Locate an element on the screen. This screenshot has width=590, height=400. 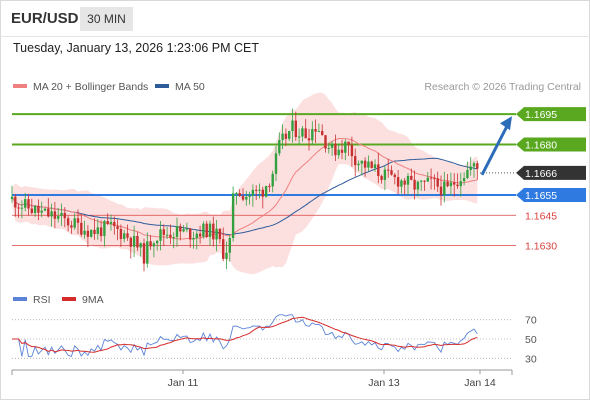
rsi-panel: 70 50 30 is located at coordinates (274, 339).